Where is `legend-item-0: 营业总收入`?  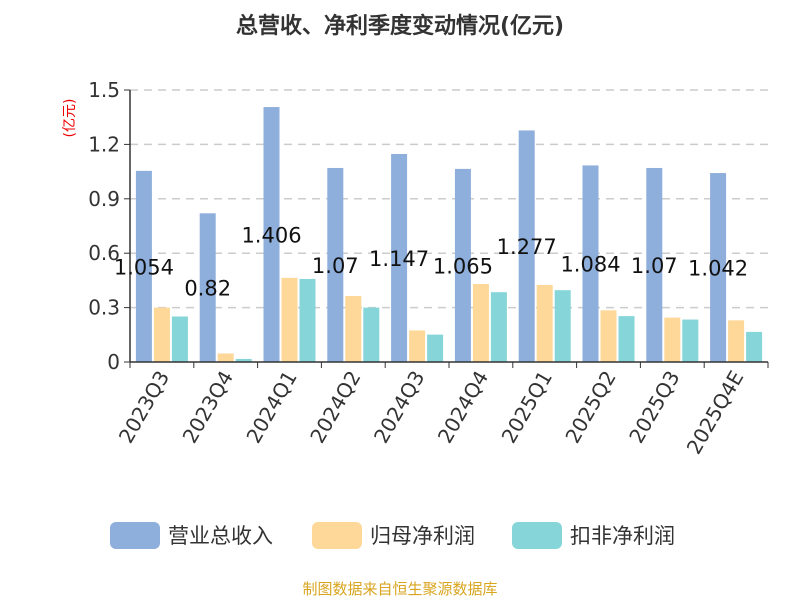 legend-item-0: 营业总收入 is located at coordinates (191, 535).